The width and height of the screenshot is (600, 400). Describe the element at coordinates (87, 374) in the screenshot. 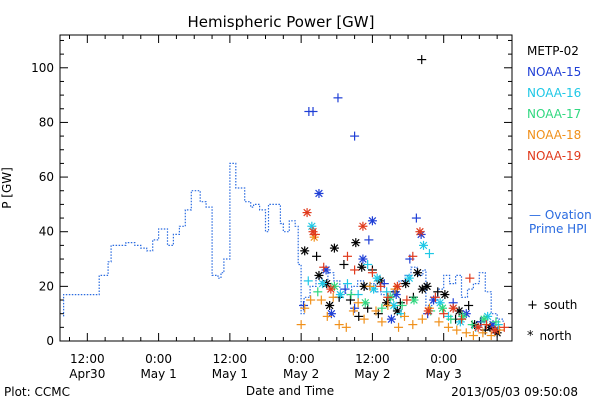

I see `x-tick-label-date: Apr30` at that location.